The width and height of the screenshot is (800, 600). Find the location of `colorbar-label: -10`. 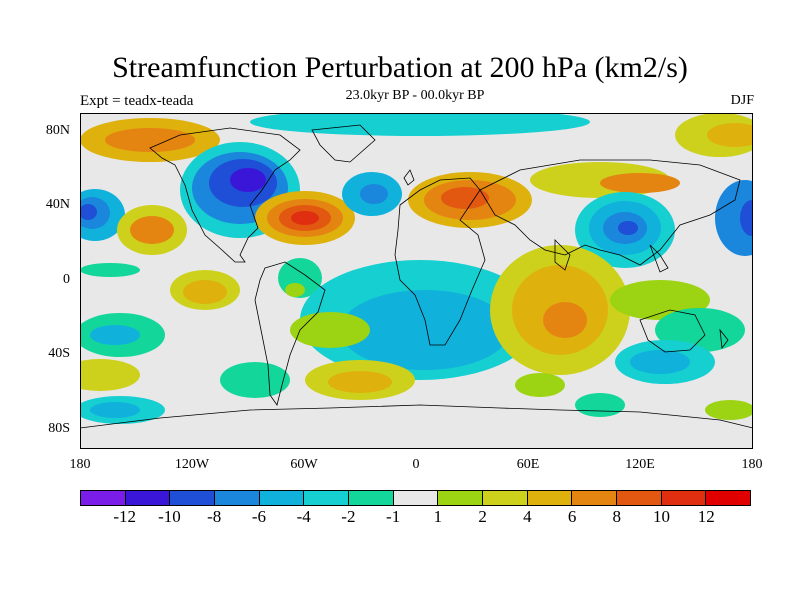

colorbar-label: -10 is located at coordinates (169, 516).